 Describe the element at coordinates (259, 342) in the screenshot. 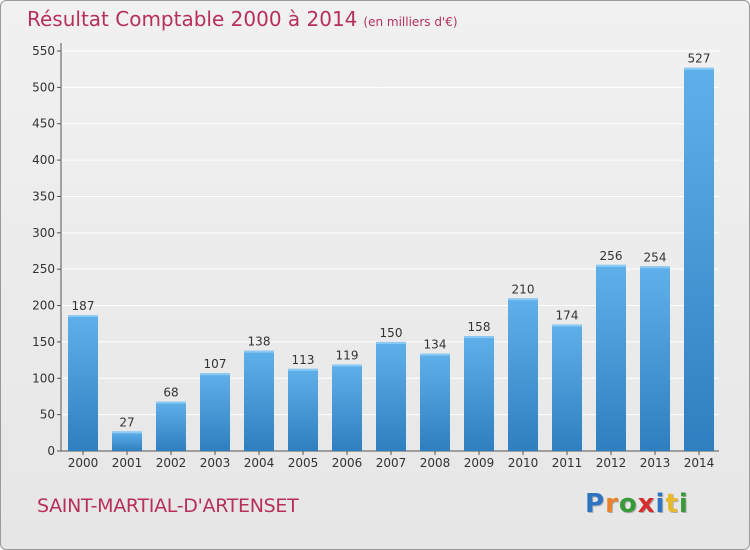

I see `data-label: 138` at that location.